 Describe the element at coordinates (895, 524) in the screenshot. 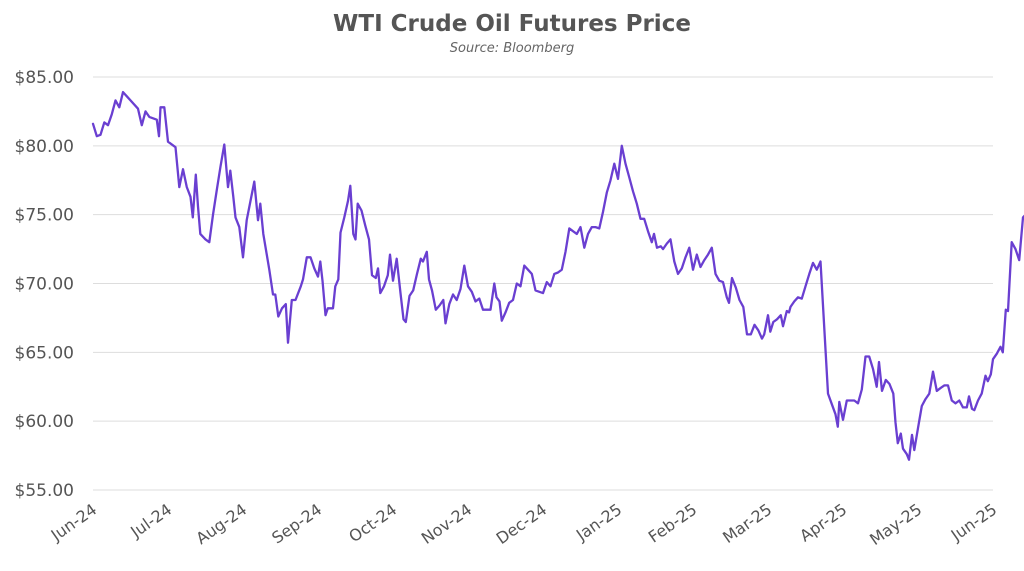

I see `x-tick-label: May-25` at that location.